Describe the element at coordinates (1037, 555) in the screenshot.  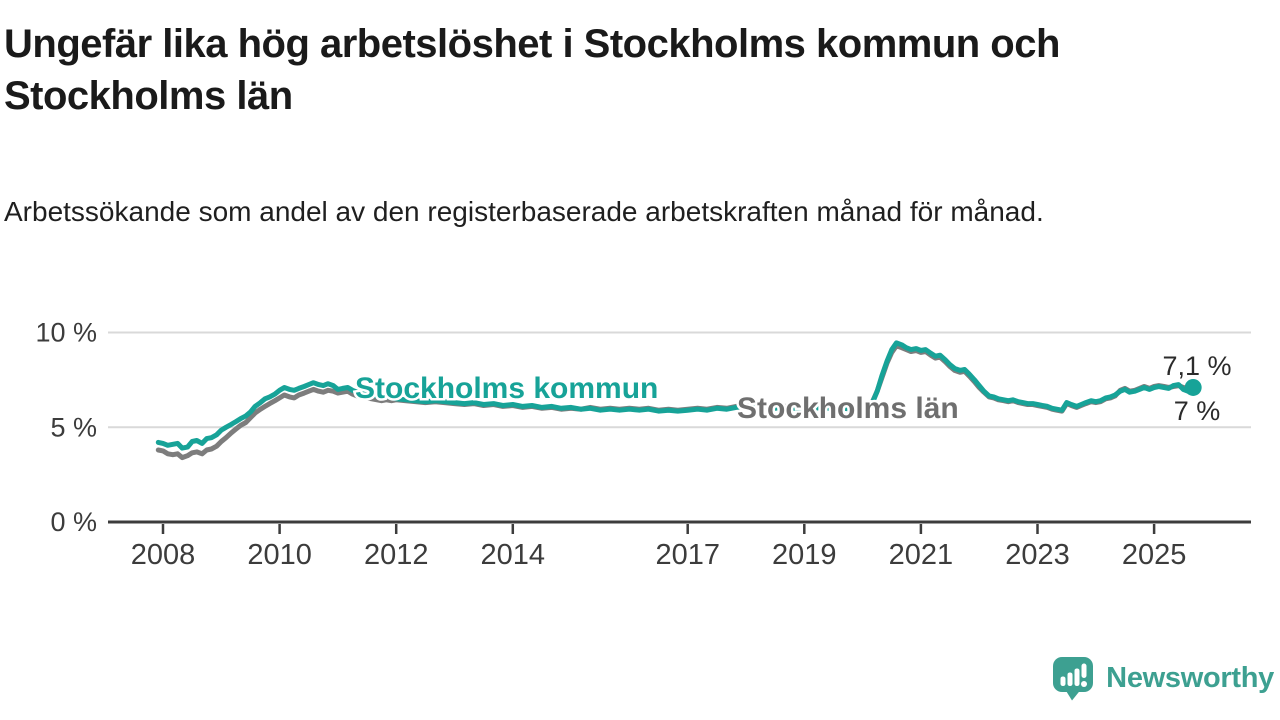
I see `x-axis-tick-label: 2023` at that location.